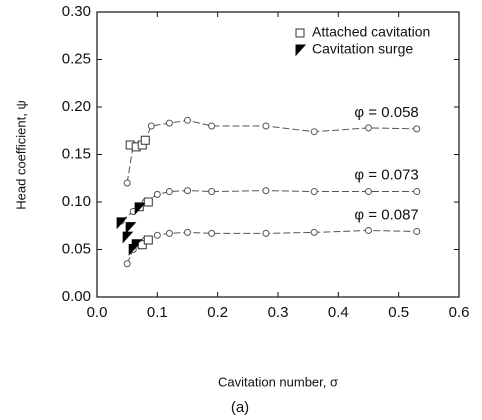 The height and width of the screenshot is (420, 482). What do you see at coordinates (76, 11) in the screenshot?
I see `y-tick-label: 0.30` at bounding box center [76, 11].